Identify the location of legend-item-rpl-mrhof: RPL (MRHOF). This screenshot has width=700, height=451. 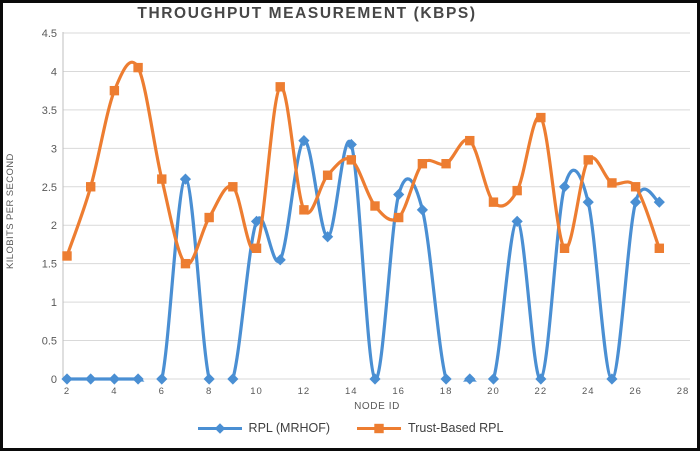
(263, 428).